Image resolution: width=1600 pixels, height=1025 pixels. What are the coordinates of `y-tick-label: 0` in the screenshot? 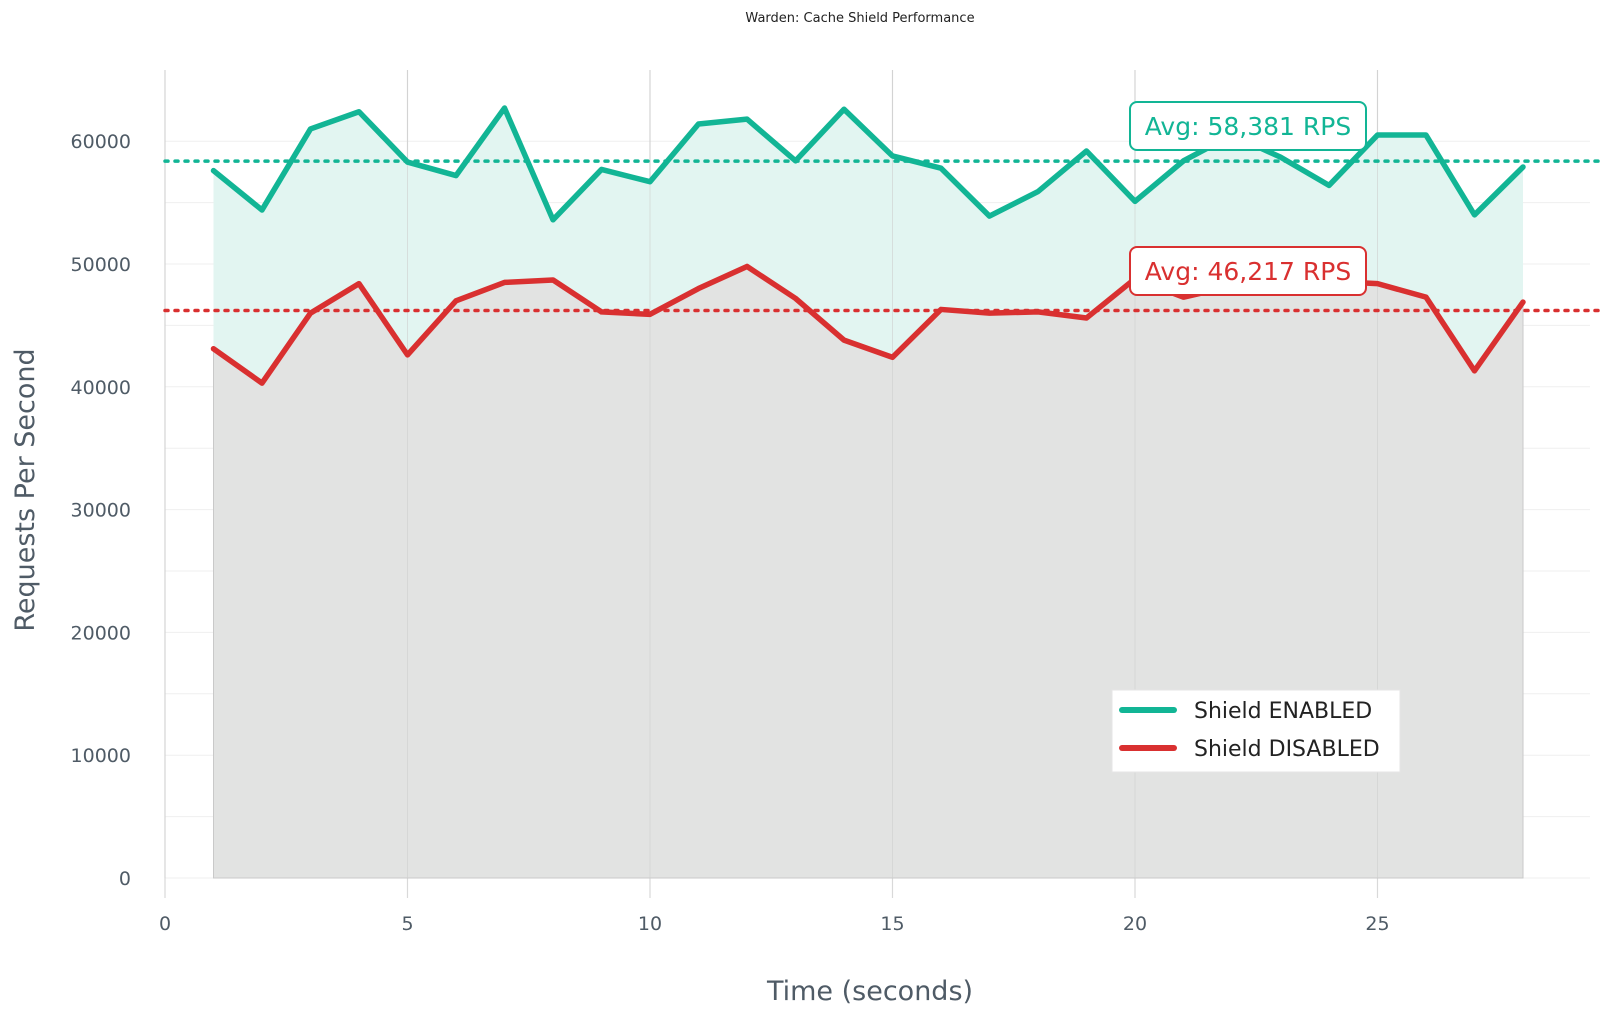 It's located at (125, 879).